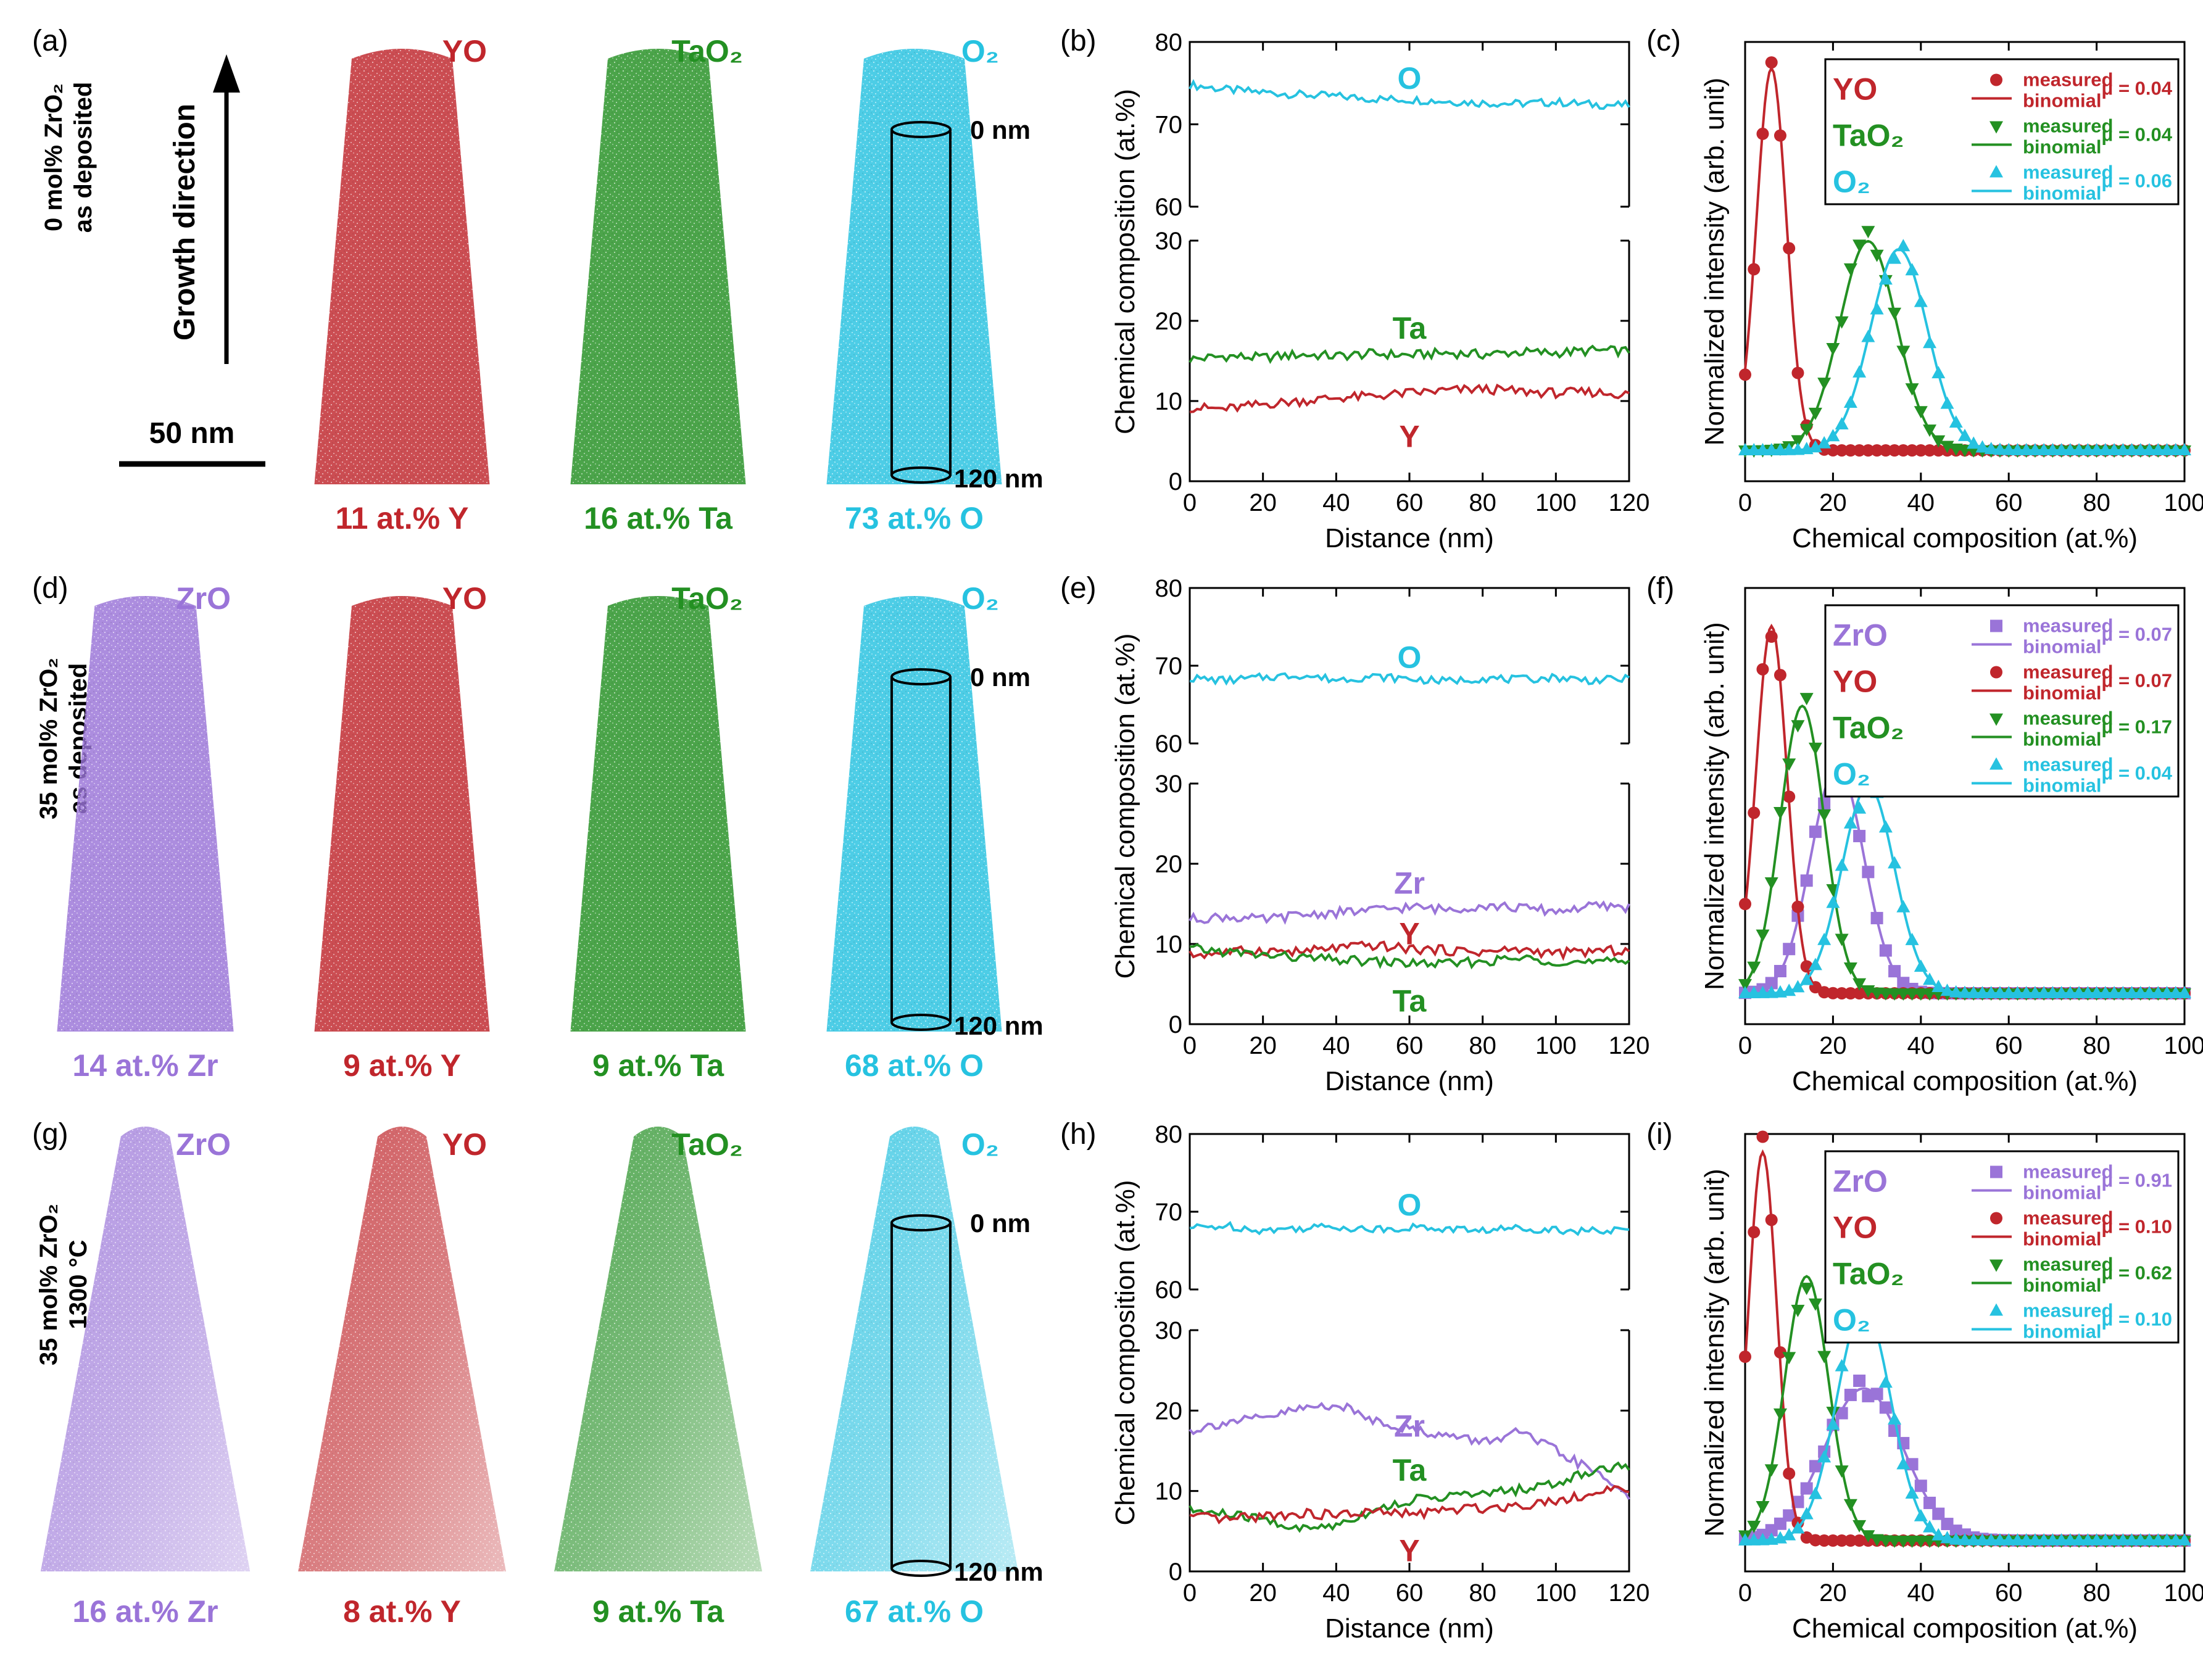 The image size is (2203, 1680). Describe the element at coordinates (1409, 1081) in the screenshot. I see `x-axis-label: Distance (nm)` at that location.